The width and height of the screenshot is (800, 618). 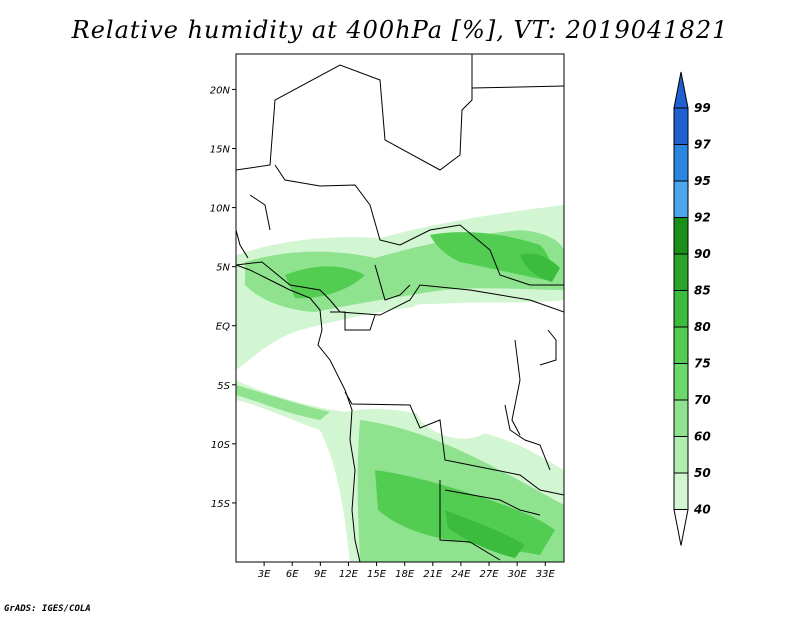 What do you see at coordinates (292, 574) in the screenshot?
I see `lon-tick-label: 6E` at bounding box center [292, 574].